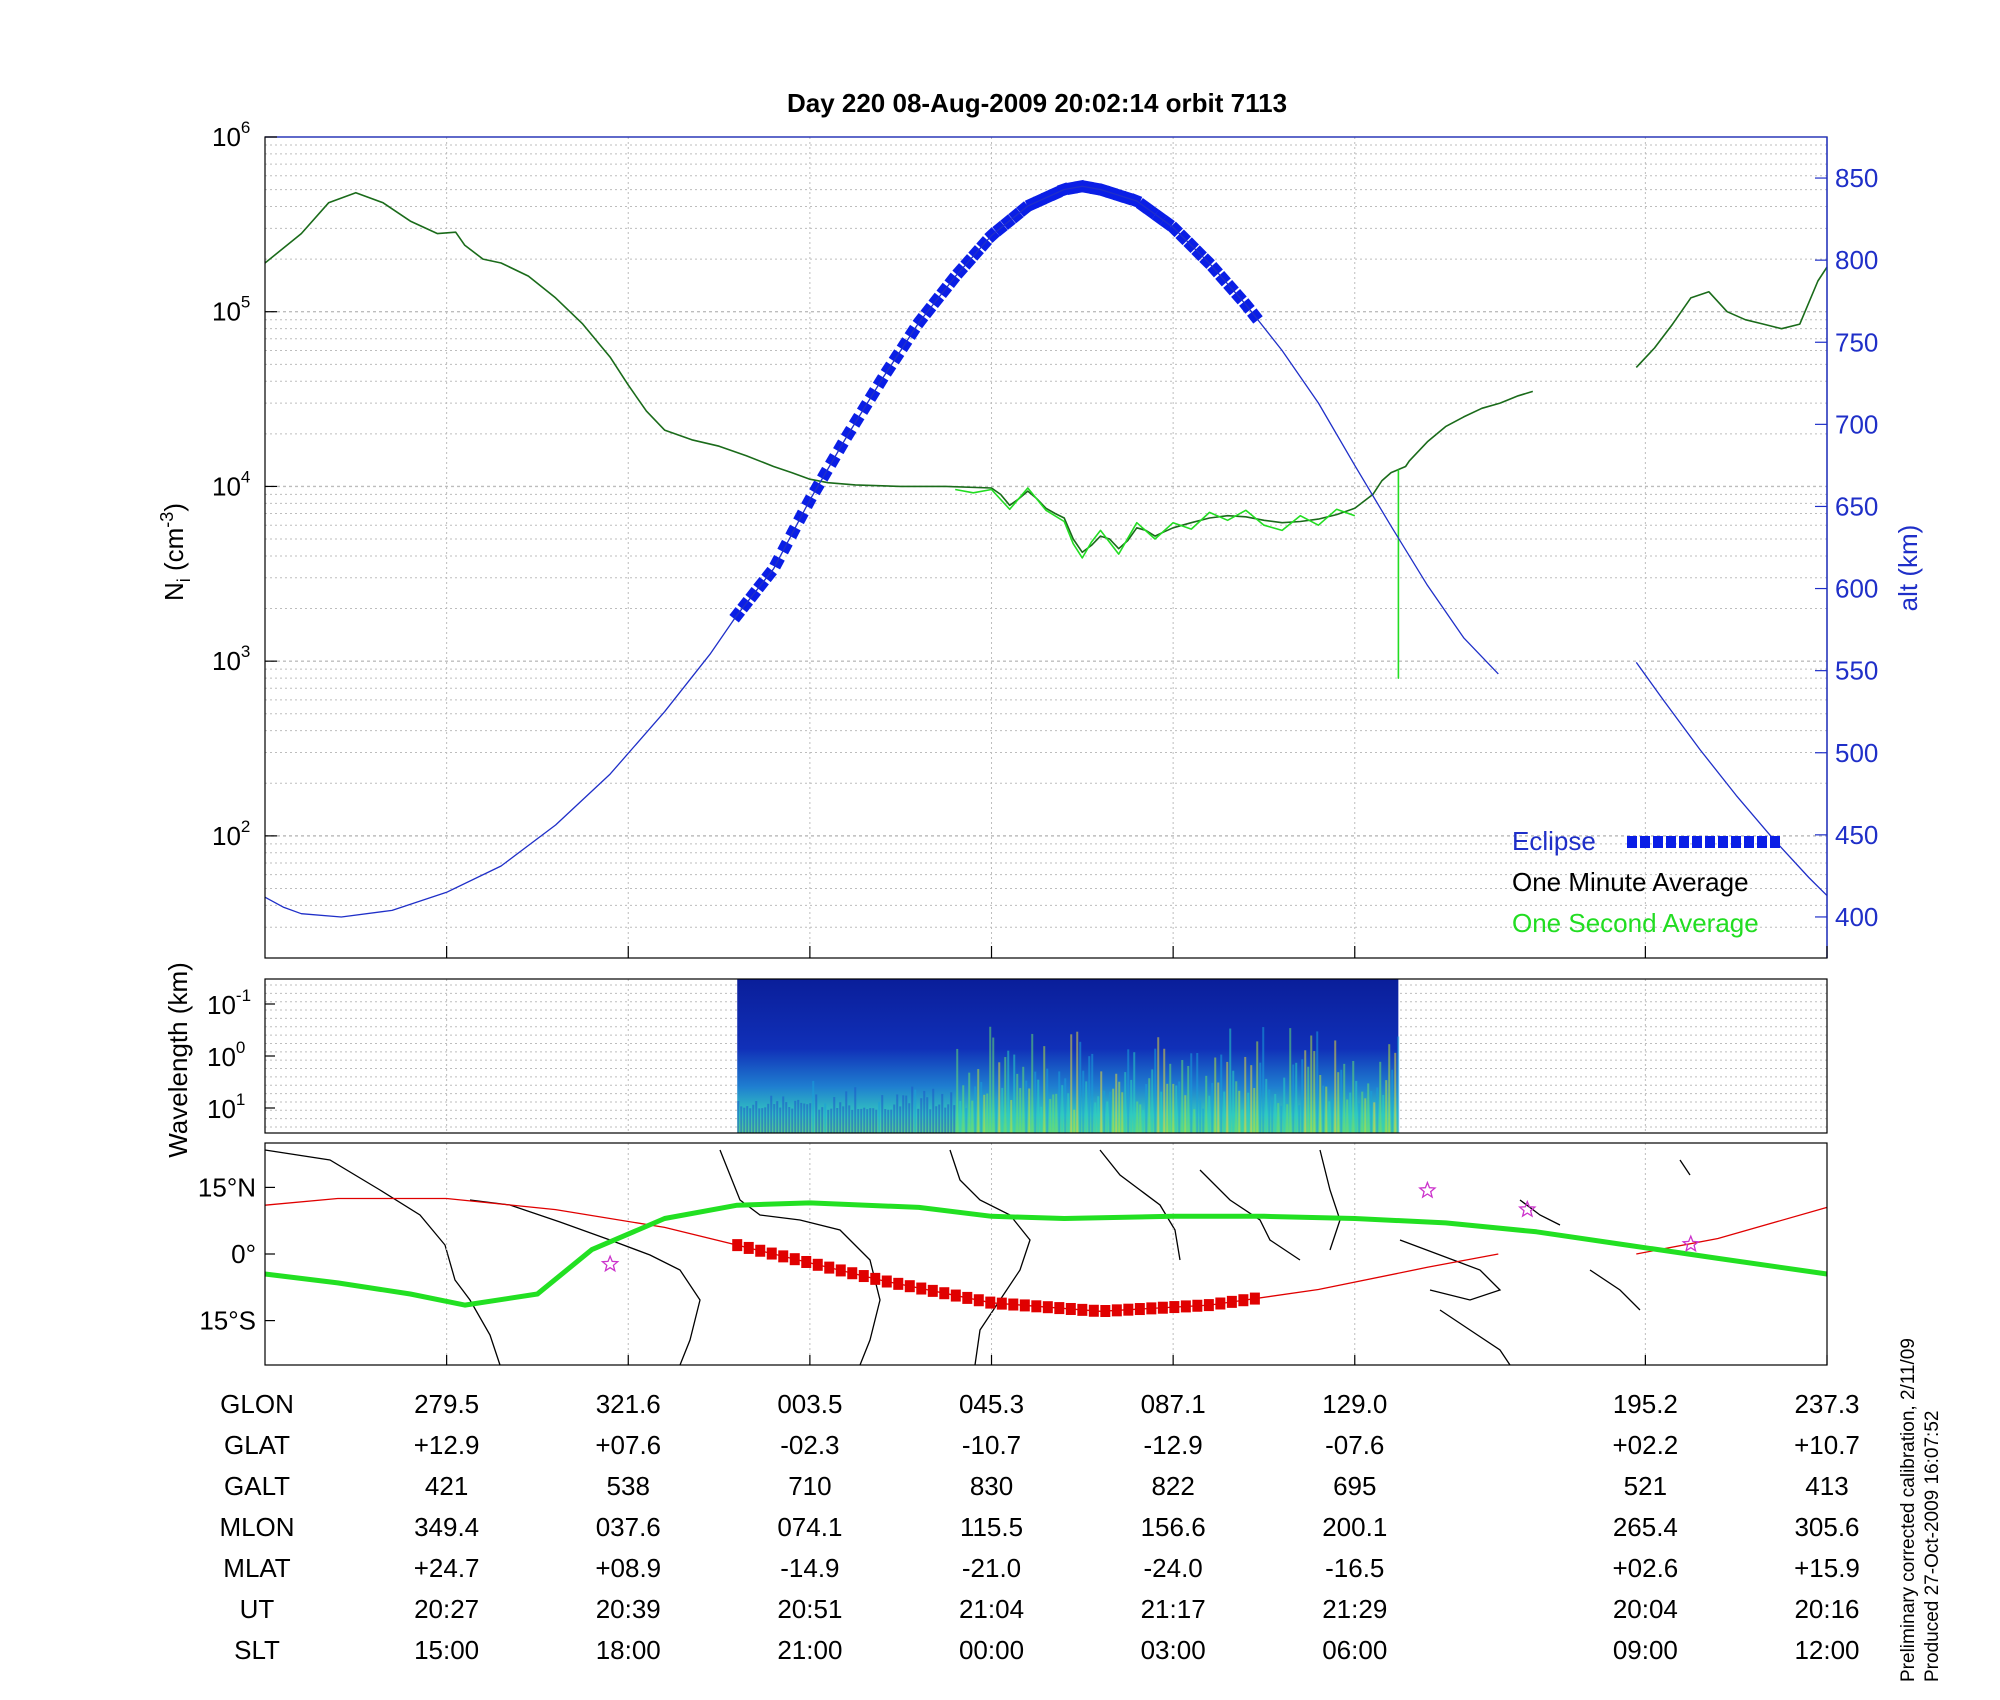 The image size is (2000, 1700). What do you see at coordinates (1173, 1609) in the screenshot?
I see `table-cell: 21:17` at bounding box center [1173, 1609].